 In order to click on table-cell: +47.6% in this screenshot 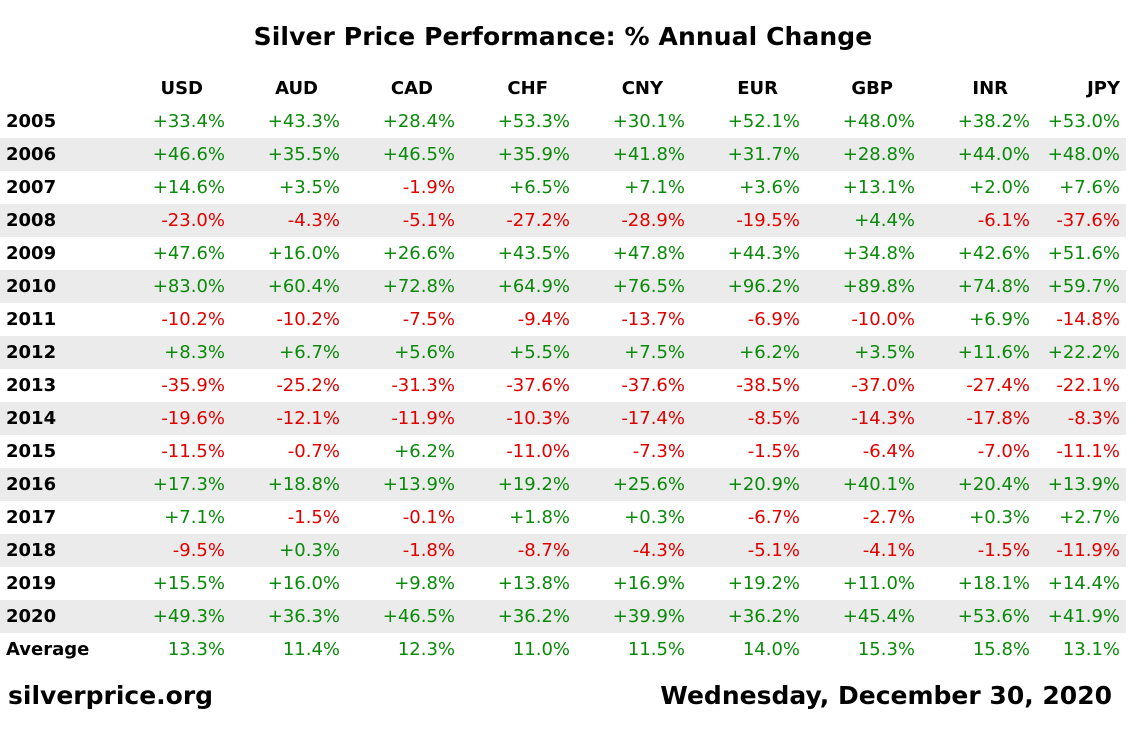, I will do `click(188, 253)`.